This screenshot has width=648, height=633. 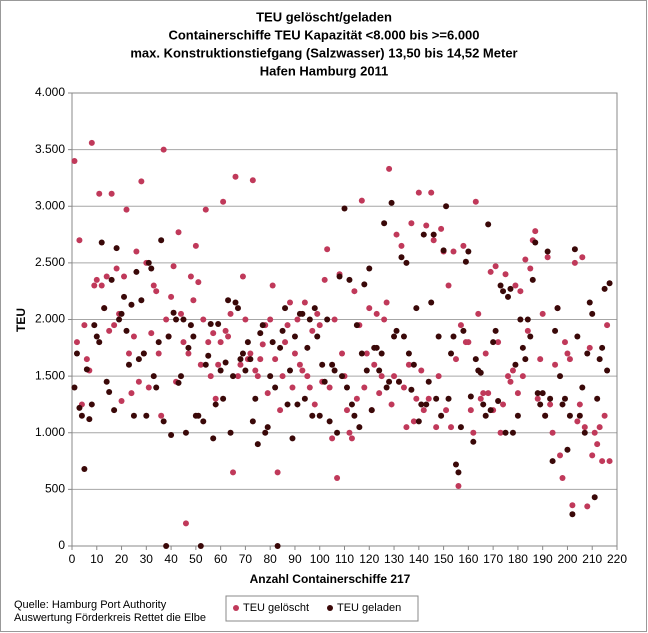 What do you see at coordinates (196, 559) in the screenshot?
I see `x-tick-label: 50` at bounding box center [196, 559].